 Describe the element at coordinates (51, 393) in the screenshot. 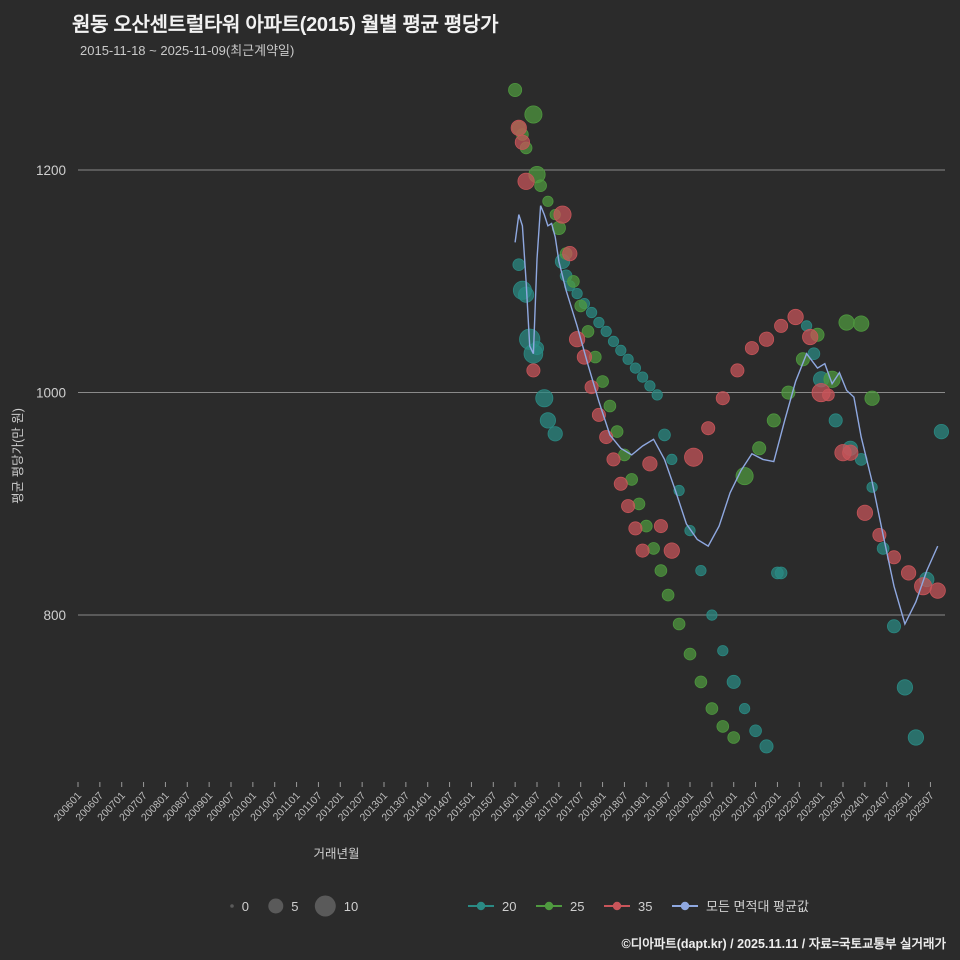

I see `y-axis-tick-label: 1000` at that location.